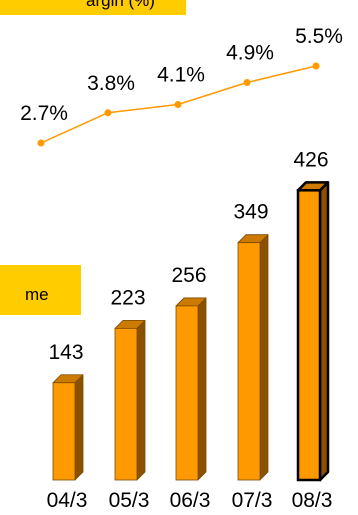 This screenshot has width=358, height=515. What do you see at coordinates (127, 297) in the screenshot?
I see `bar-data-label: 223` at bounding box center [127, 297].